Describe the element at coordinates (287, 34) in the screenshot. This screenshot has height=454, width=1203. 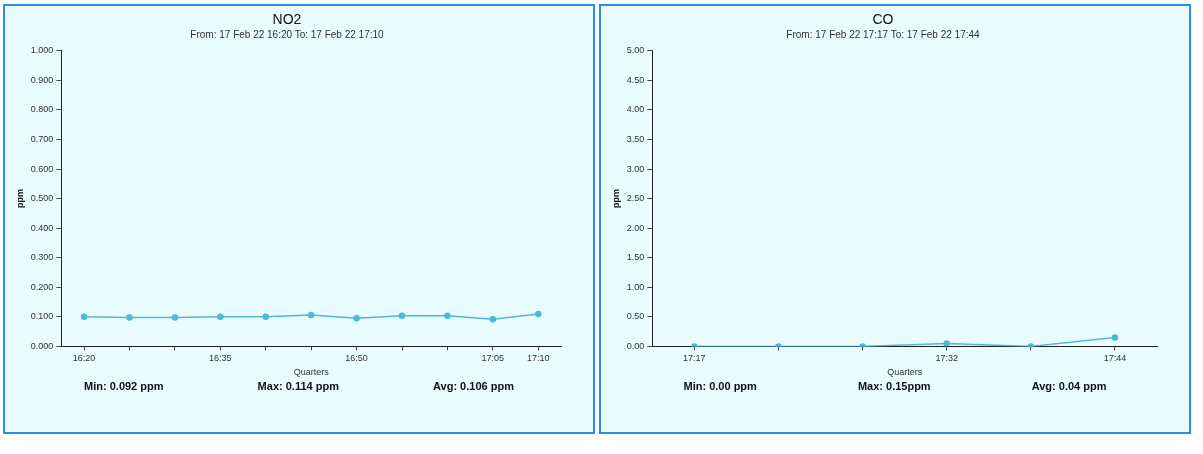
I see `chart-subtitle: From: 17 Feb 22 16:20 To: 17 Feb 22 17:10` at that location.